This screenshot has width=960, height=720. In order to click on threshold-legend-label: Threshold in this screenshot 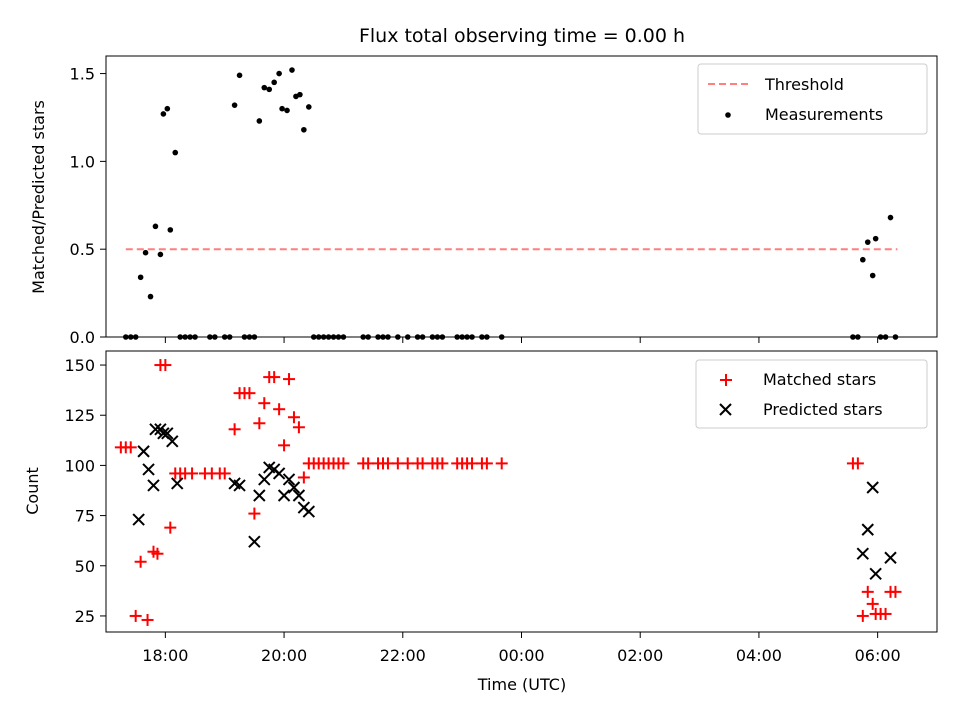, I will do `click(804, 84)`.